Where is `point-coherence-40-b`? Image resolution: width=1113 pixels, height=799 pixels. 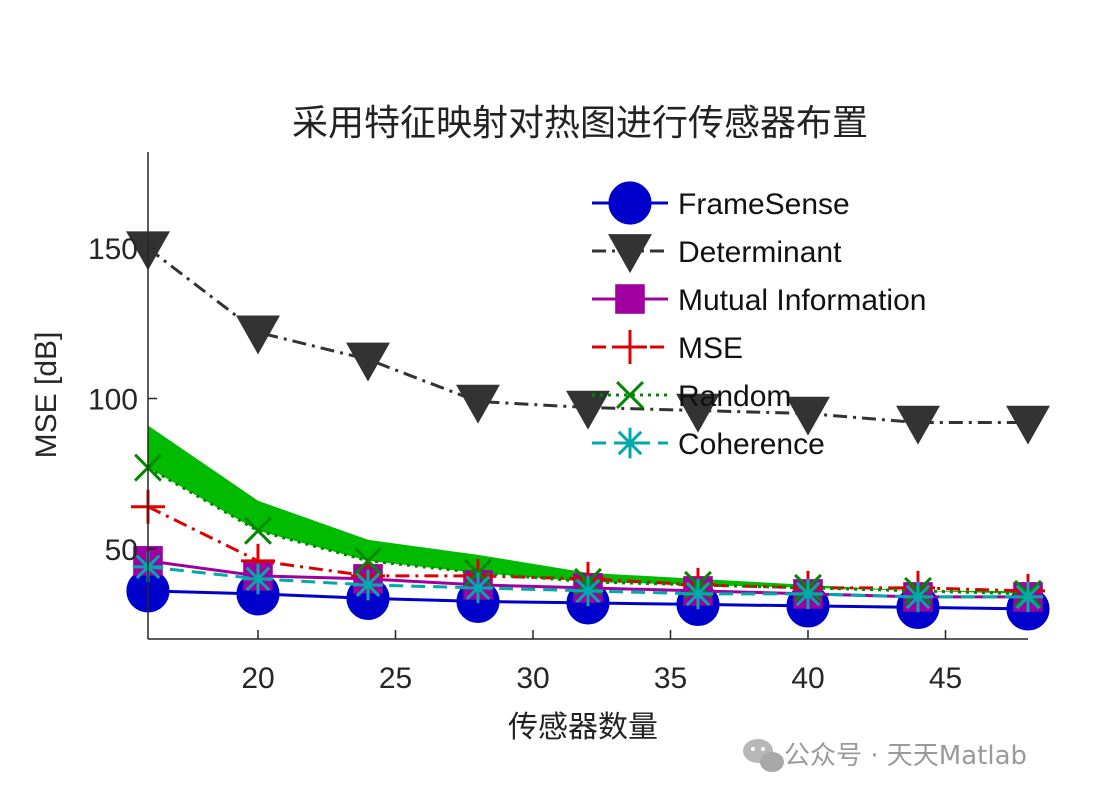 point-coherence-40-b is located at coordinates (808, 594).